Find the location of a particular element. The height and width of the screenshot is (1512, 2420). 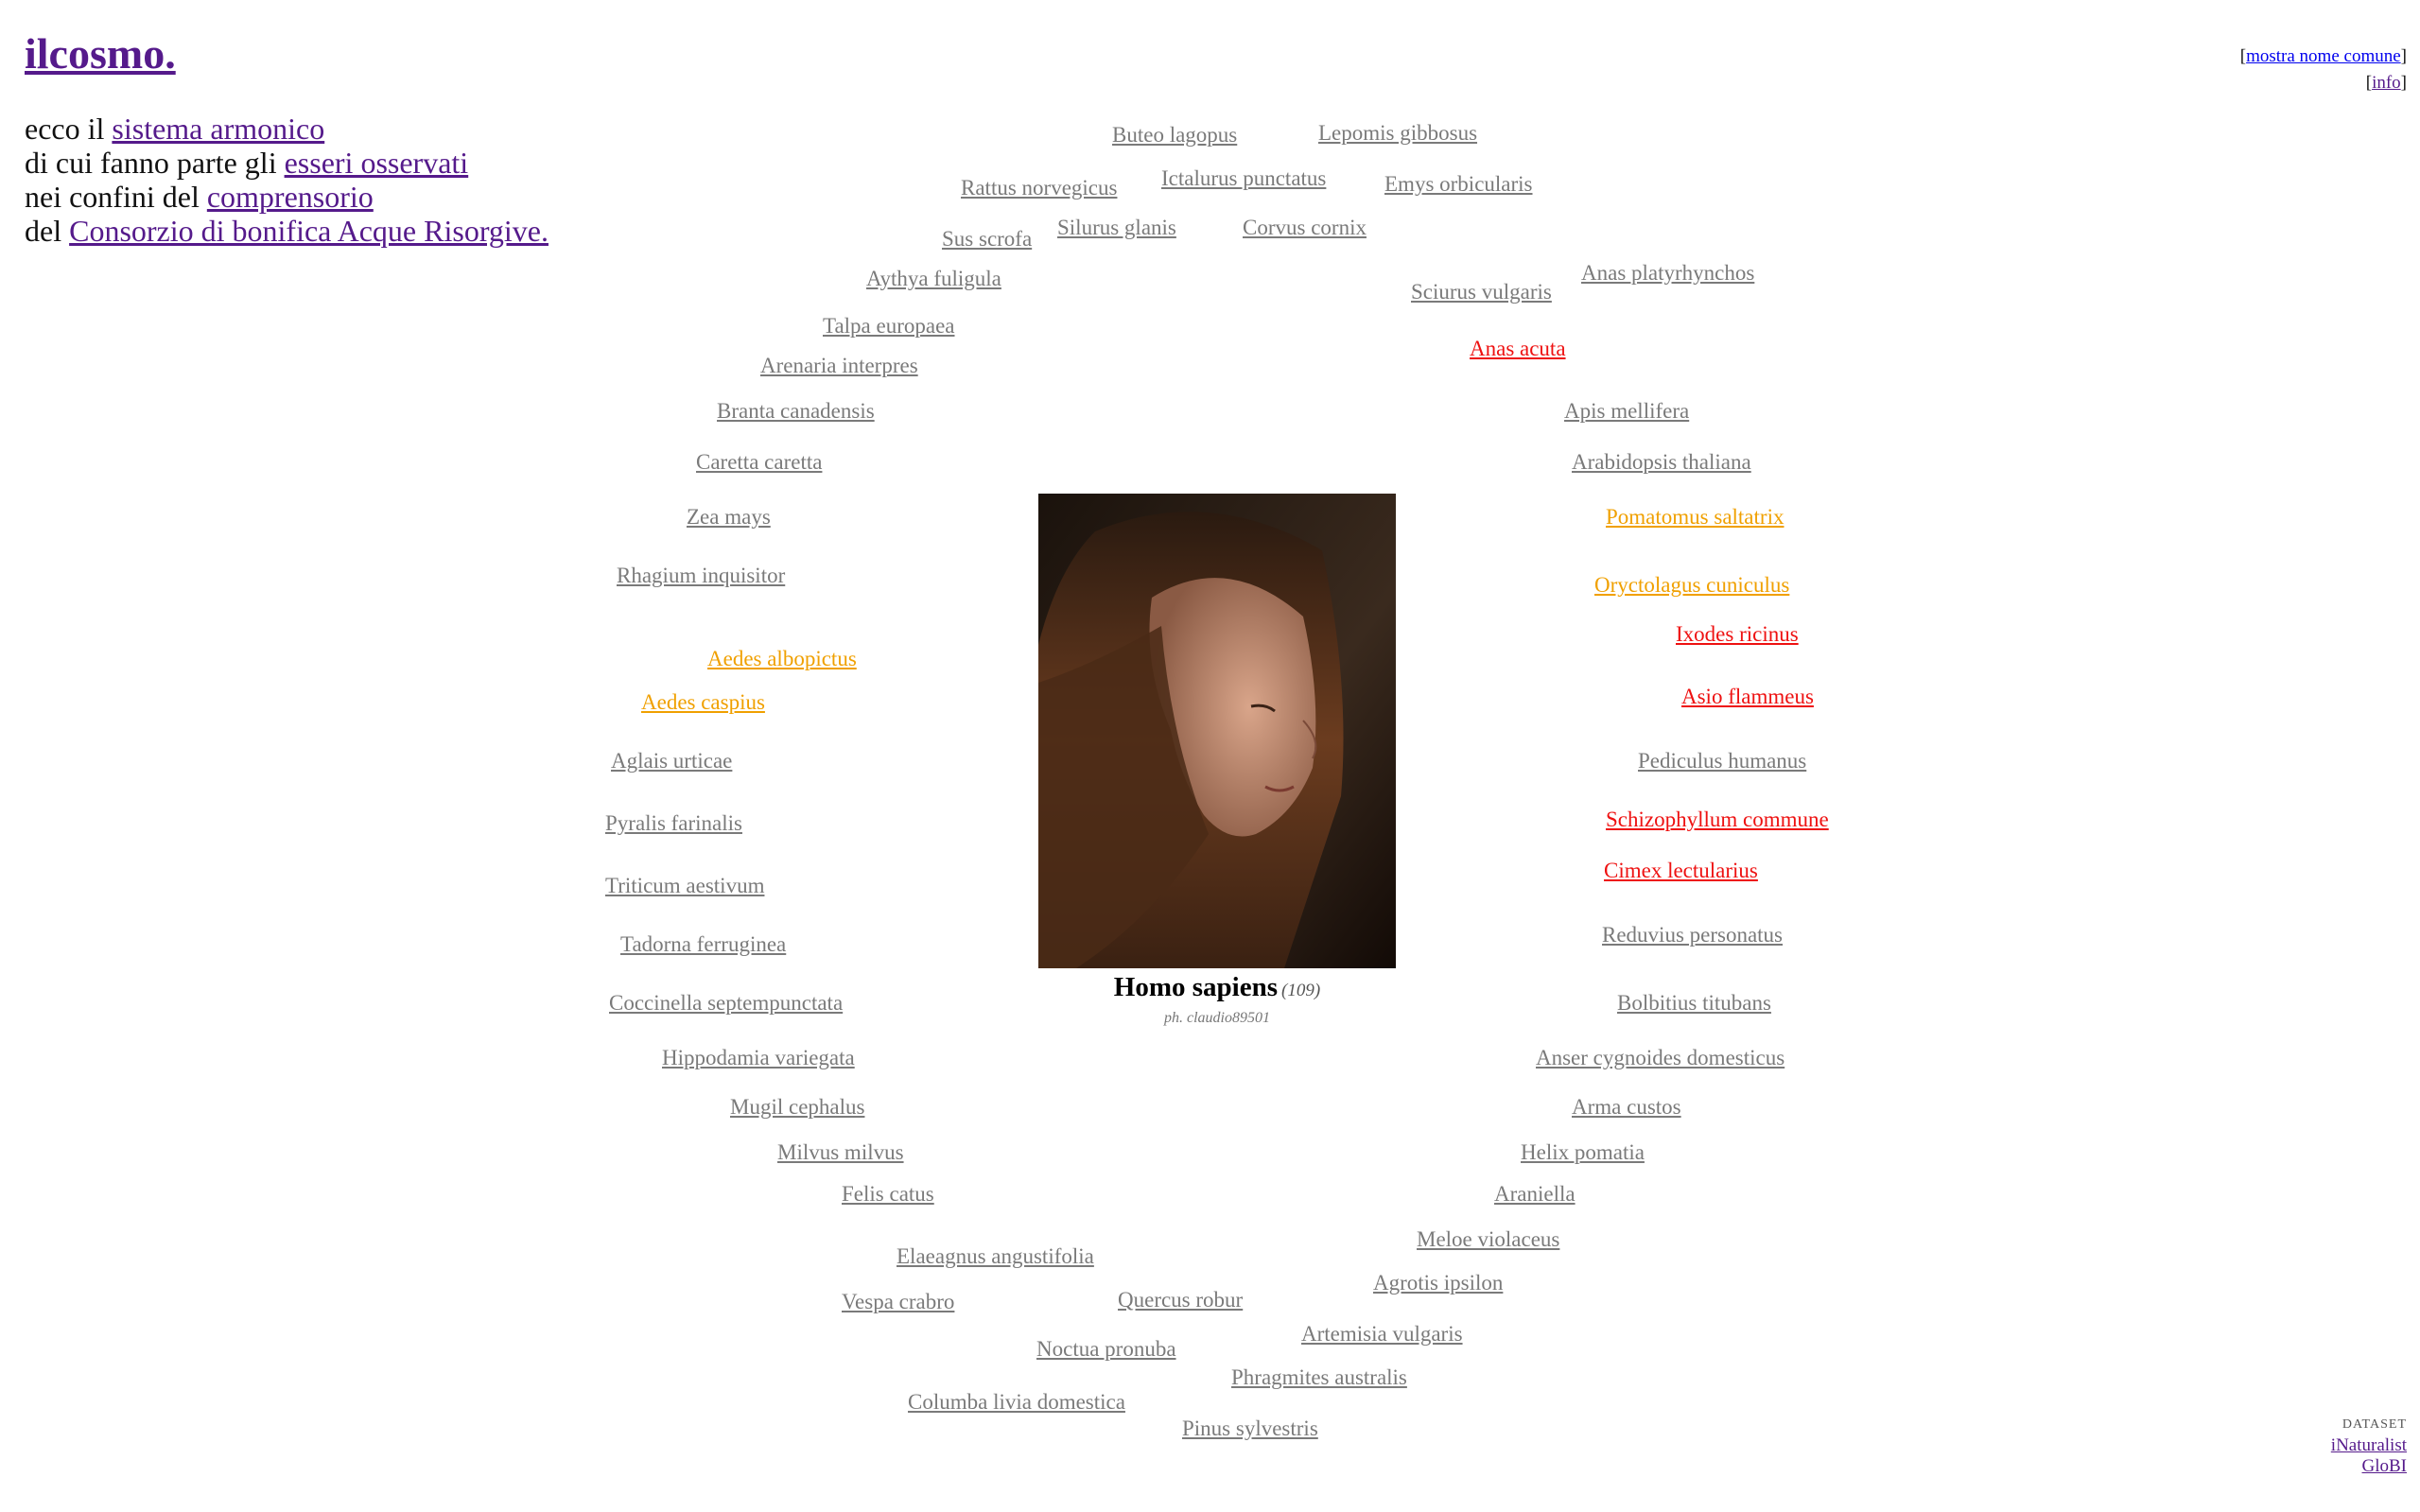

species-link: Cimex lectularius is located at coordinates (1681, 870).